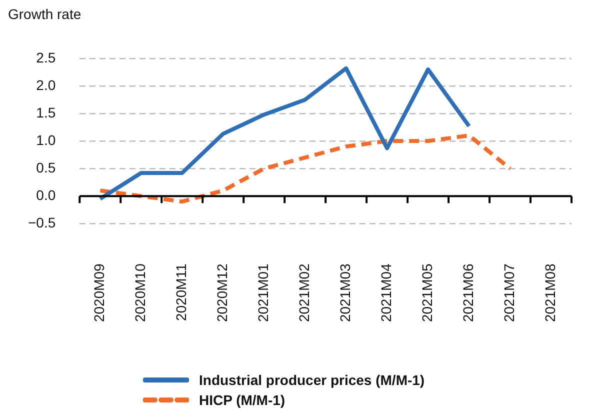  What do you see at coordinates (386, 292) in the screenshot?
I see `x-tick-label: 2021M04` at bounding box center [386, 292].